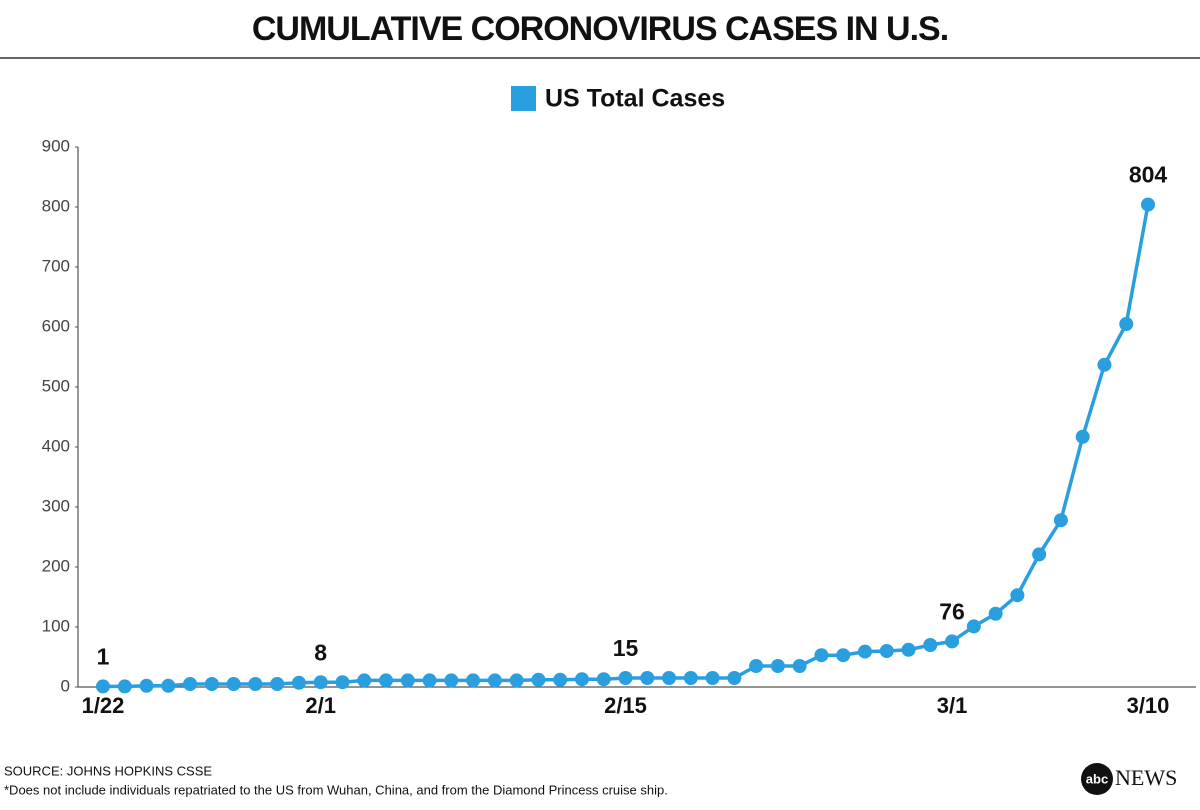 This screenshot has width=1200, height=810. I want to click on x-tick-label: 2/15, so click(625, 705).